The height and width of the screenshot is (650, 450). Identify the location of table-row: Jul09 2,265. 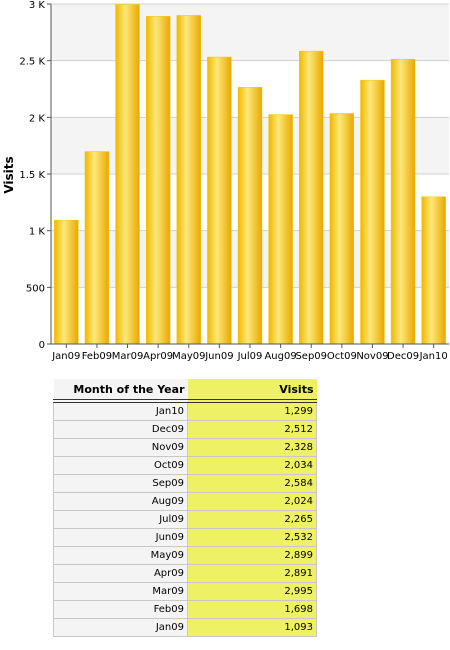
(185, 519).